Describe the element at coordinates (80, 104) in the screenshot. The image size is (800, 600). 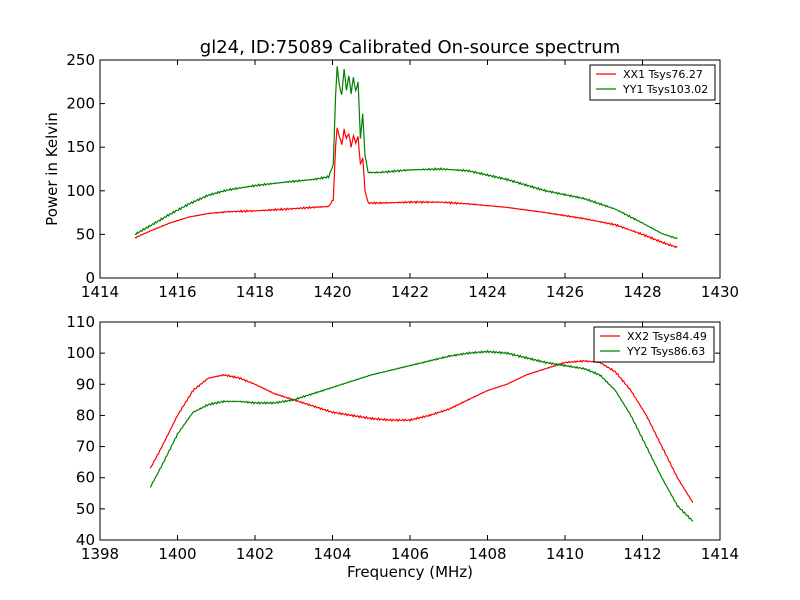
I see `top-y-tick-label: 200` at that location.